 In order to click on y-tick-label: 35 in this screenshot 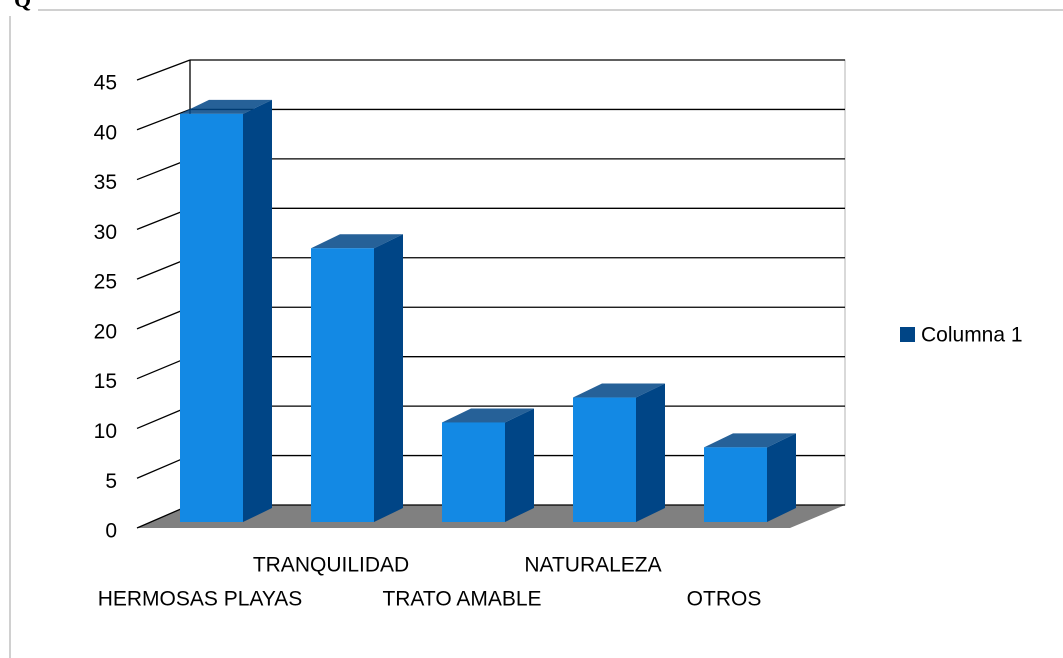, I will do `click(105, 182)`.